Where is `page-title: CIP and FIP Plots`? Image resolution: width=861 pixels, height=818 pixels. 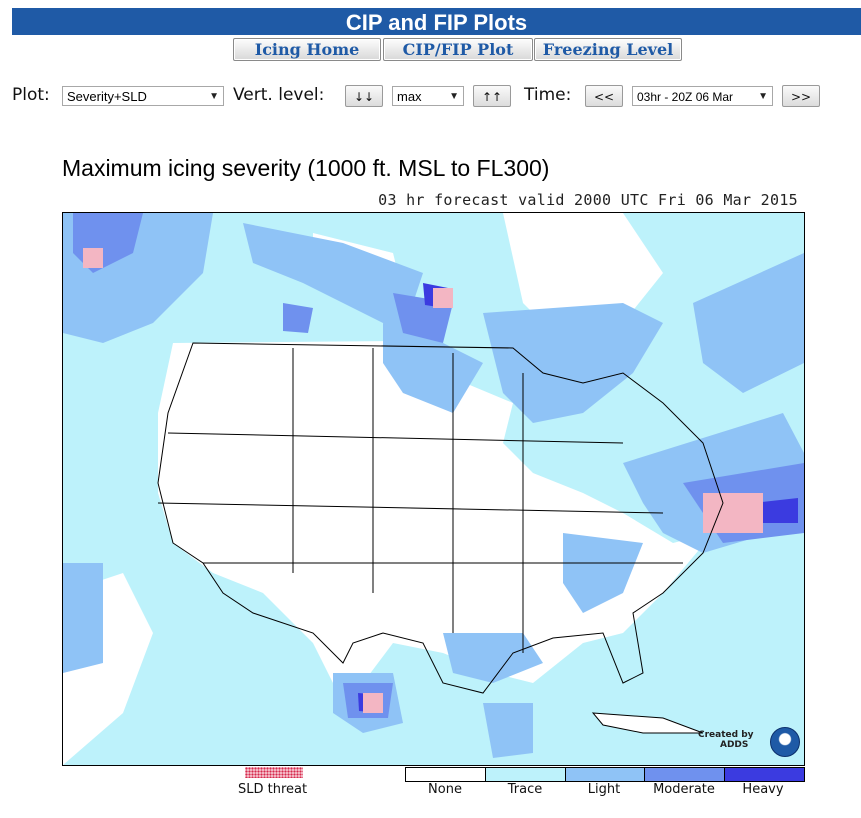
page-title: CIP and FIP Plots is located at coordinates (436, 21).